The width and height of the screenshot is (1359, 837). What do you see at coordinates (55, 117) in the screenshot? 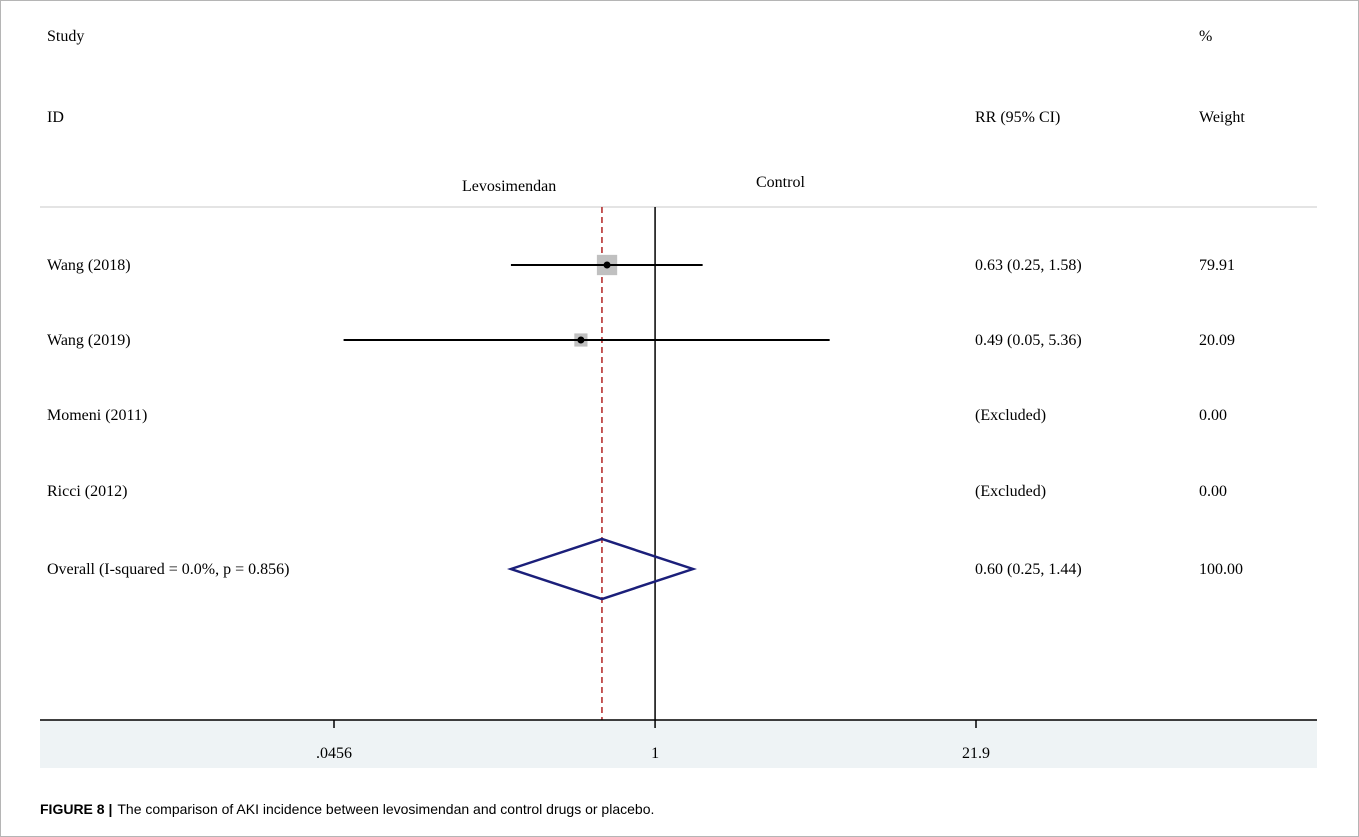
I see `header-id: ID` at bounding box center [55, 117].